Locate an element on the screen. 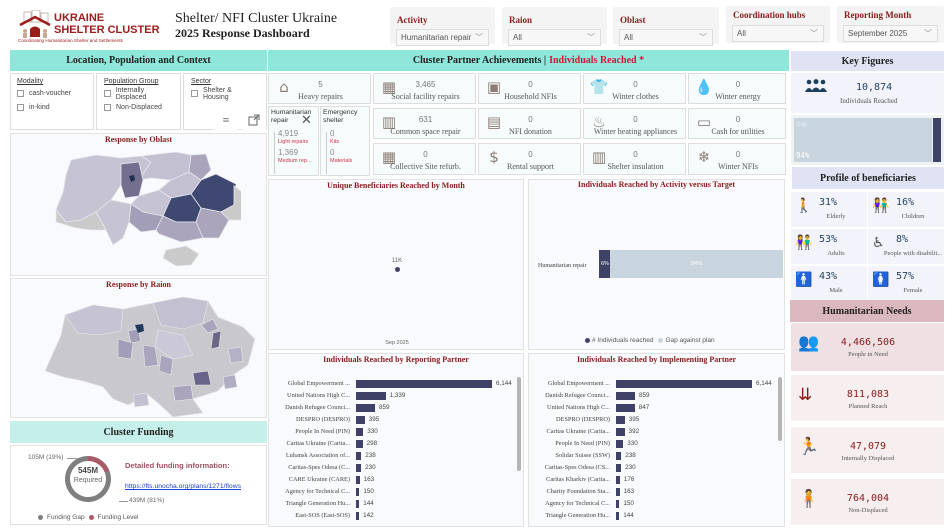 The image size is (952, 529). bar-value-label: 330 is located at coordinates (372, 431).